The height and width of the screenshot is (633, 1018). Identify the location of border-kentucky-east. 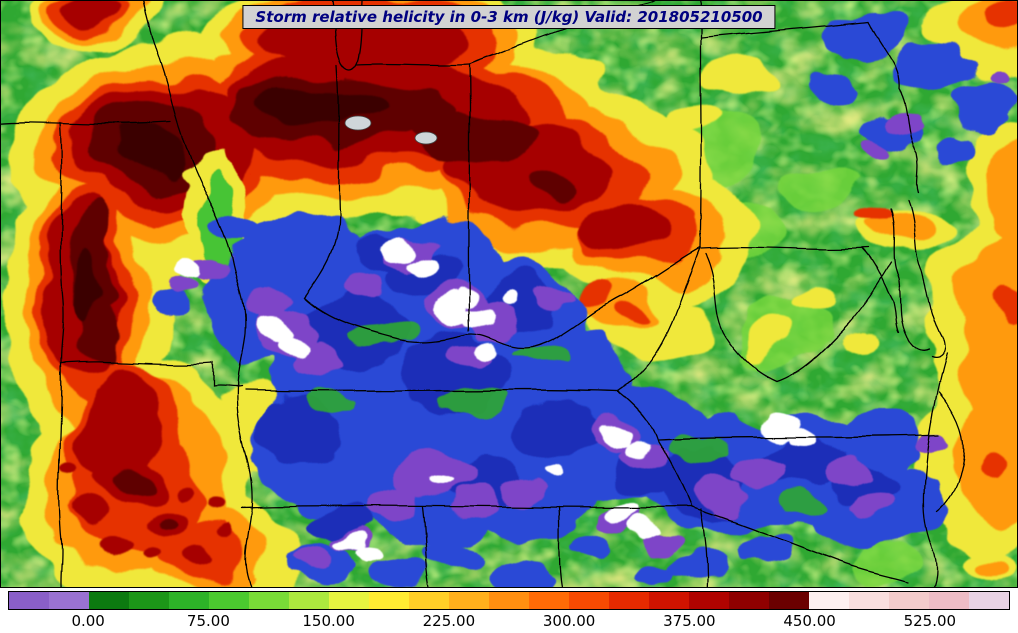
(659, 319).